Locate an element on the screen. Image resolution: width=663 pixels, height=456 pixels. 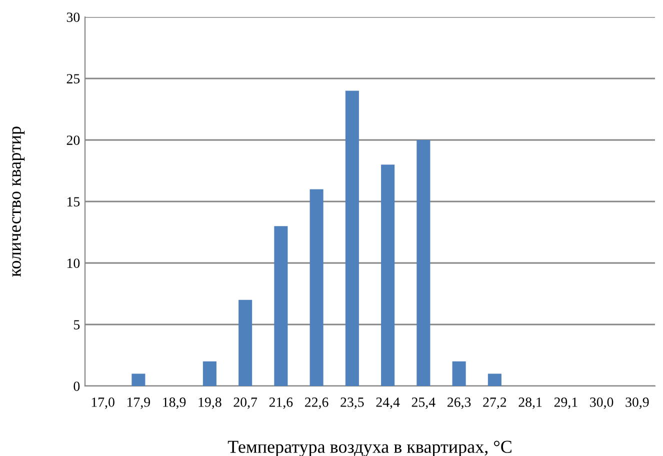
x-tick-label: 25,4 is located at coordinates (424, 403).